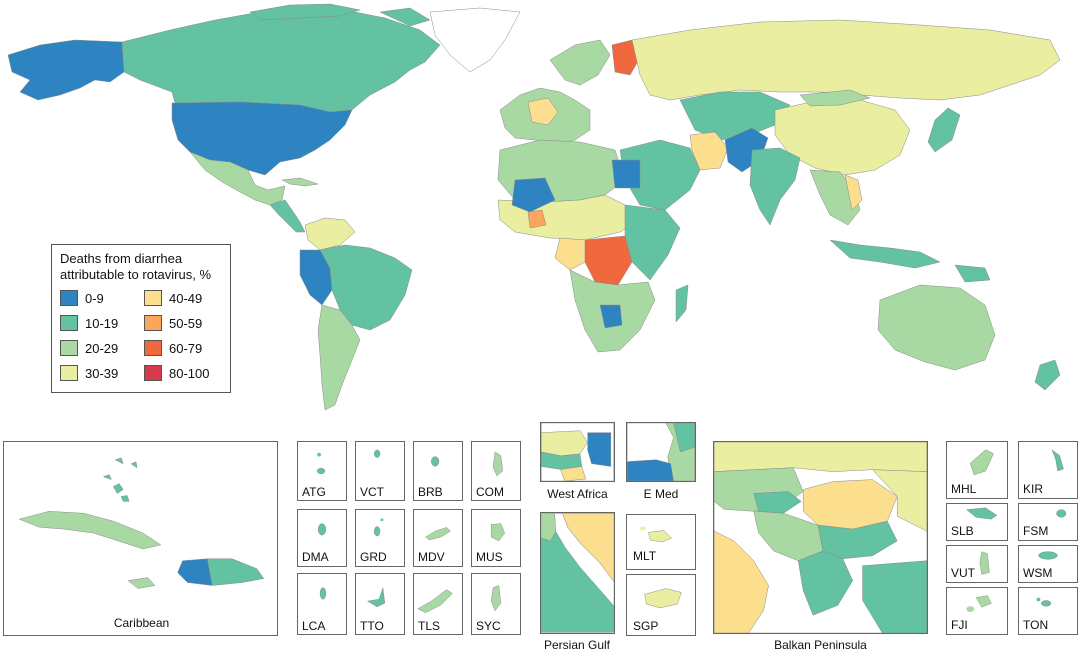 The width and height of the screenshot is (1080, 657). I want to click on inset-label-atg: ATG, so click(314, 492).